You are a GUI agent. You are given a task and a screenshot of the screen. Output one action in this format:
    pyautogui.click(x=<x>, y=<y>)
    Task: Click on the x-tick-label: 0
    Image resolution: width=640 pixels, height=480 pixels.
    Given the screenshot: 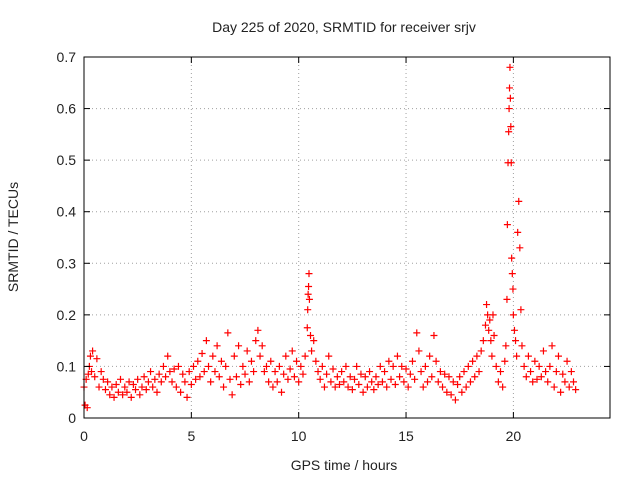 What is the action you would take?
    pyautogui.click(x=84, y=436)
    